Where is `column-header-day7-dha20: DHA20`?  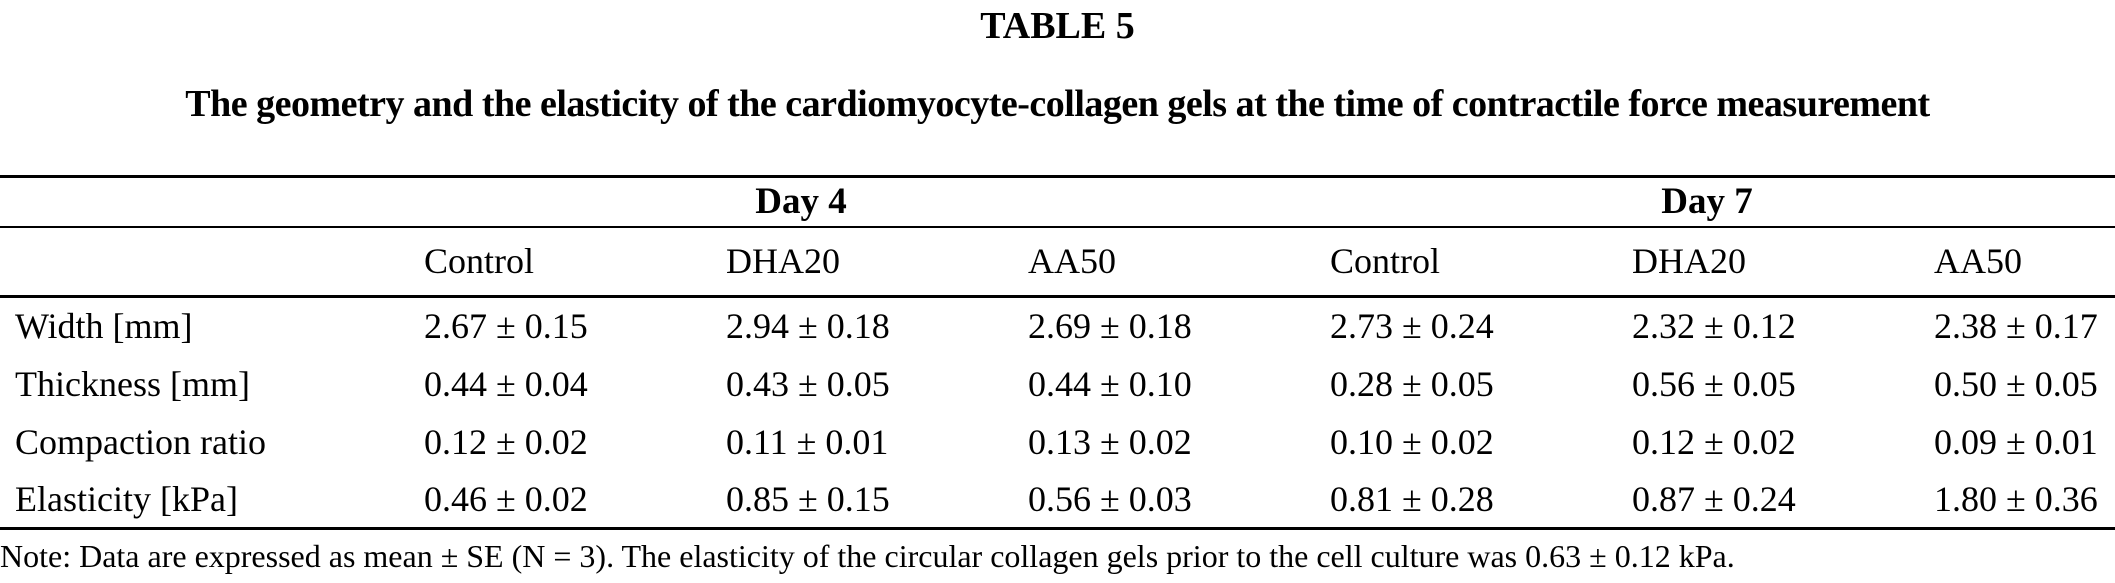 column-header-day7-dha20: DHA20 is located at coordinates (1707, 262).